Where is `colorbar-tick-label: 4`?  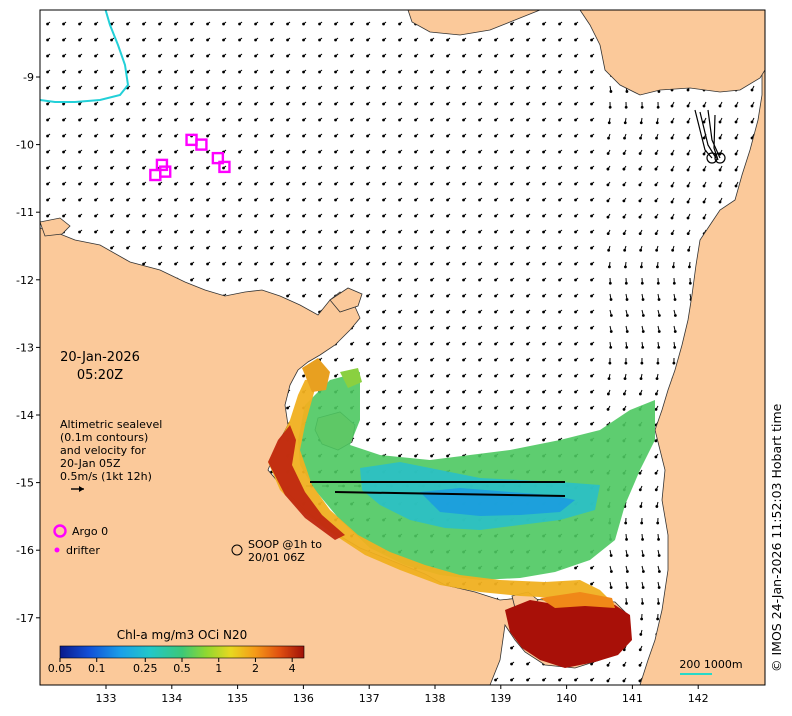 colorbar-tick-label: 4 is located at coordinates (292, 668).